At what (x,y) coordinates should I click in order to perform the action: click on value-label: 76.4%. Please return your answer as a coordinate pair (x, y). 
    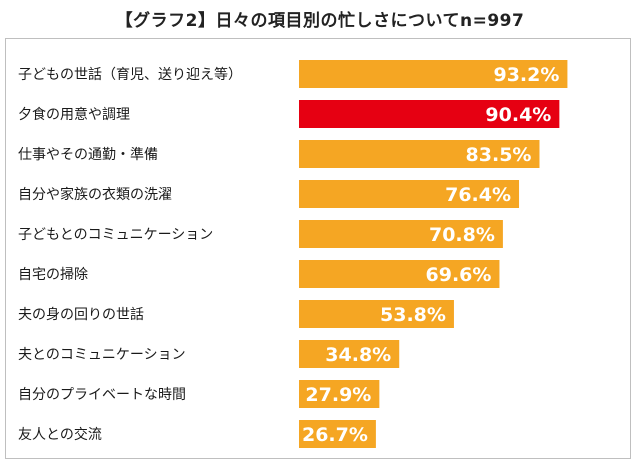
    Looking at the image, I should click on (478, 195).